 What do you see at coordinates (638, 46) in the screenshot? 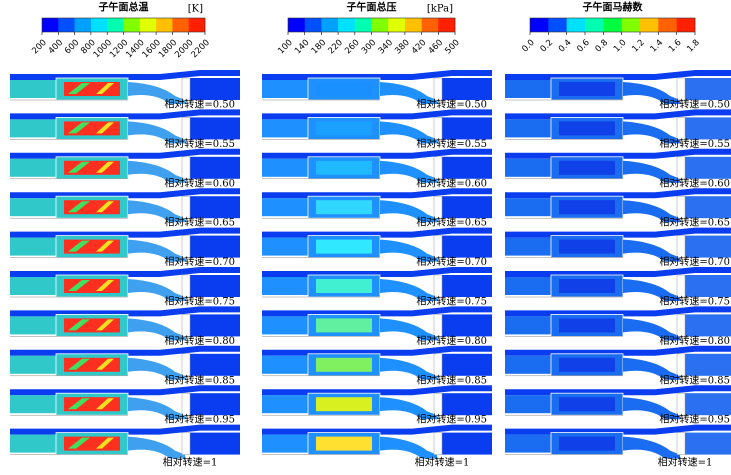
I see `colorbar-label: 1.2` at bounding box center [638, 46].